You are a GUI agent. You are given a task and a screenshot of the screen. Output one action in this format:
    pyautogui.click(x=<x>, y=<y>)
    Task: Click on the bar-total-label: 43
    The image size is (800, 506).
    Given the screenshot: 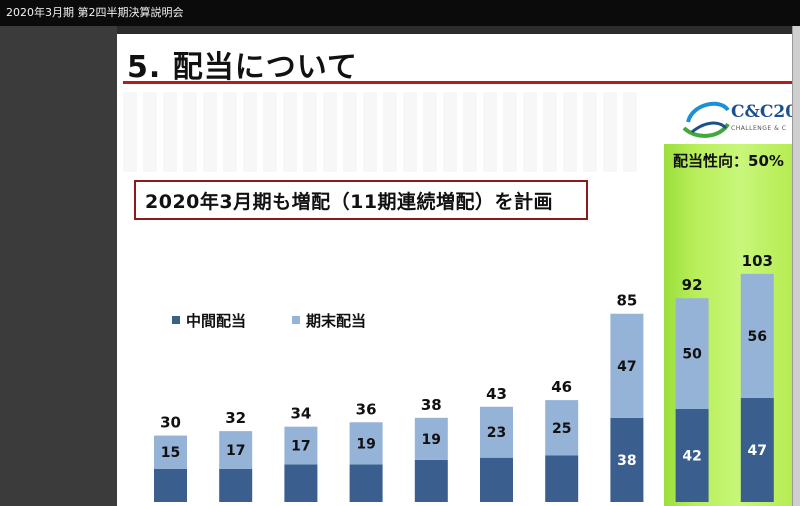 What is the action you would take?
    pyautogui.click(x=496, y=394)
    